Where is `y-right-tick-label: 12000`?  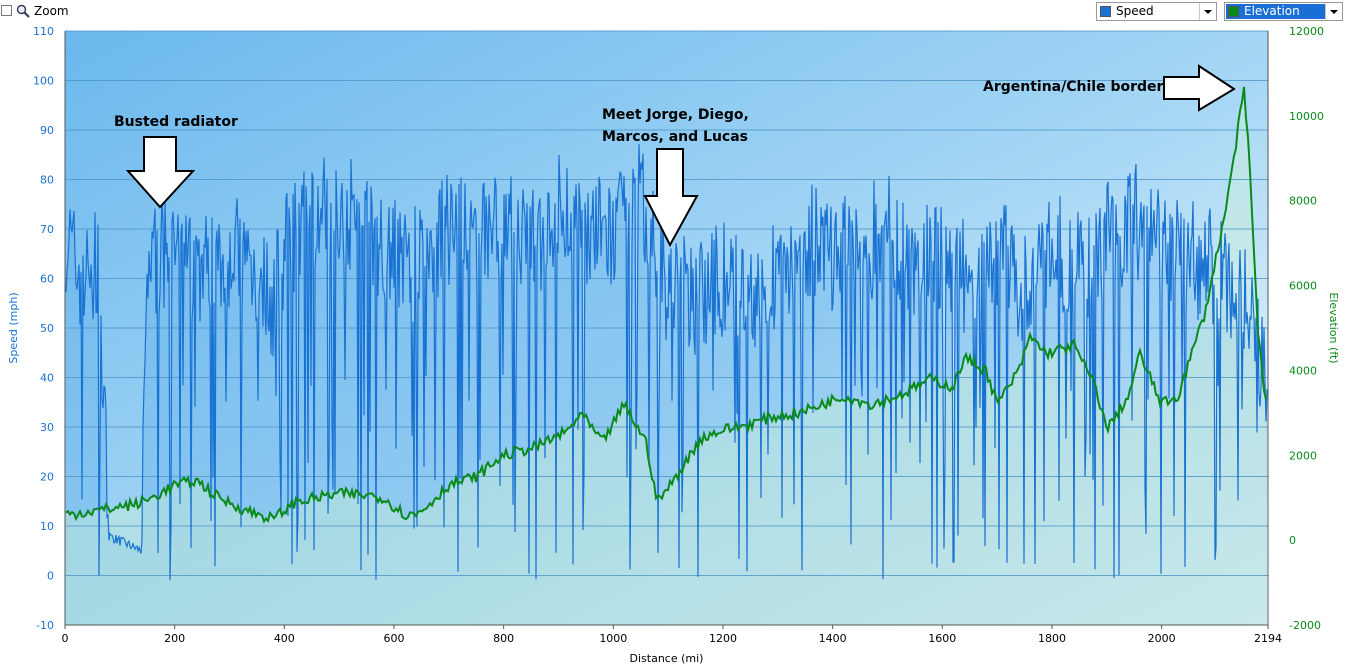
y-right-tick-label: 12000 is located at coordinates (1306, 31).